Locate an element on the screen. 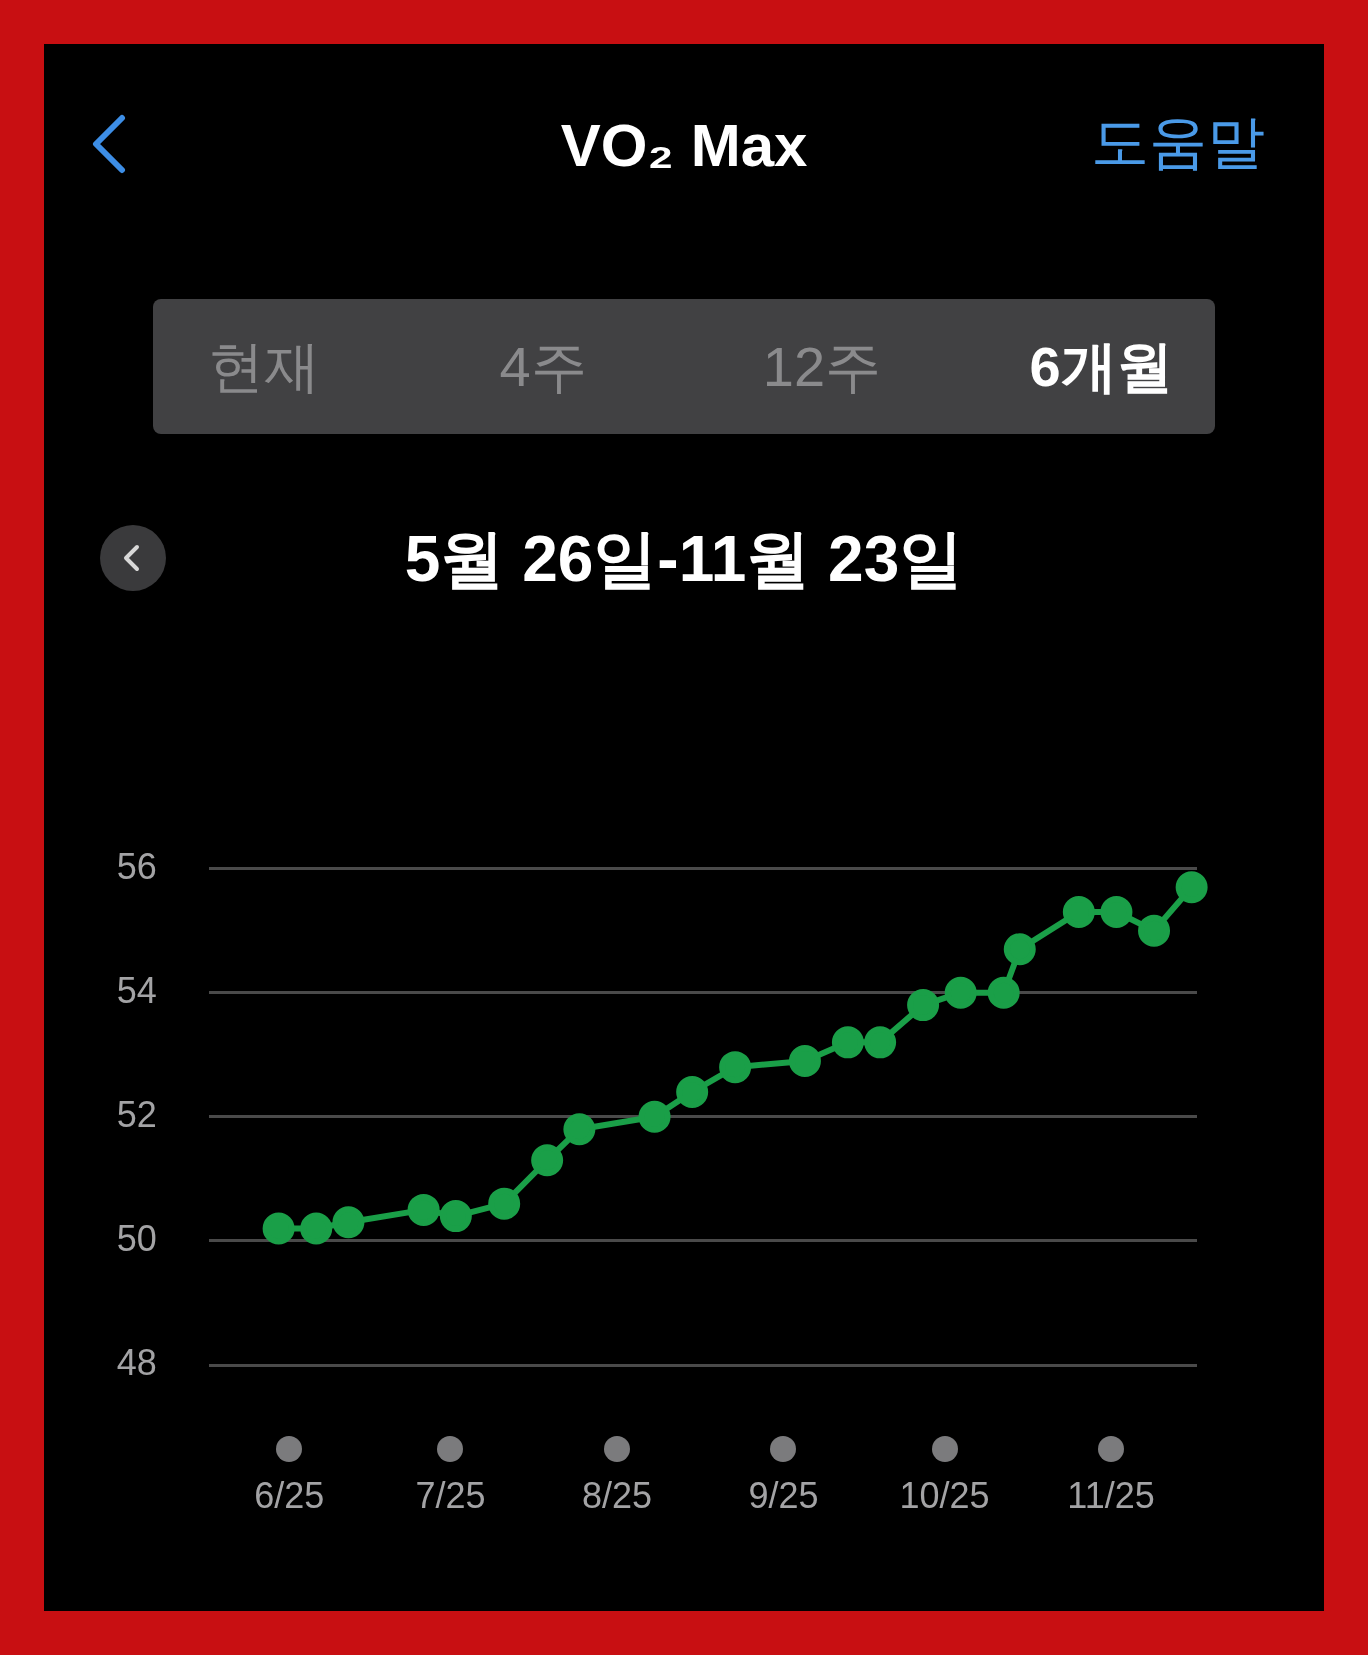  y-tick-label: 50 is located at coordinates (136, 1238).